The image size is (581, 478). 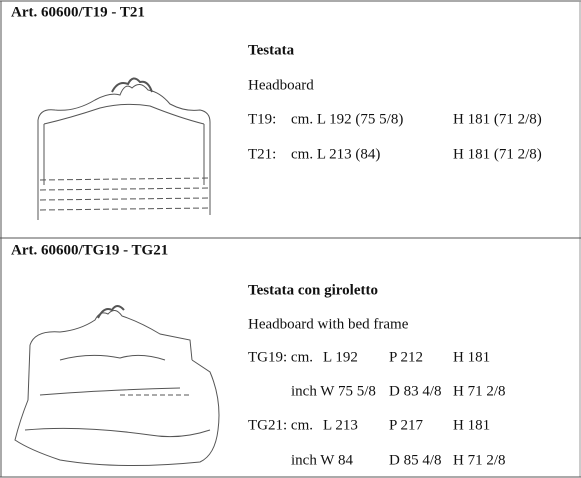 I want to click on section-title: Art. 60600/T19 - T21, so click(x=78, y=12).